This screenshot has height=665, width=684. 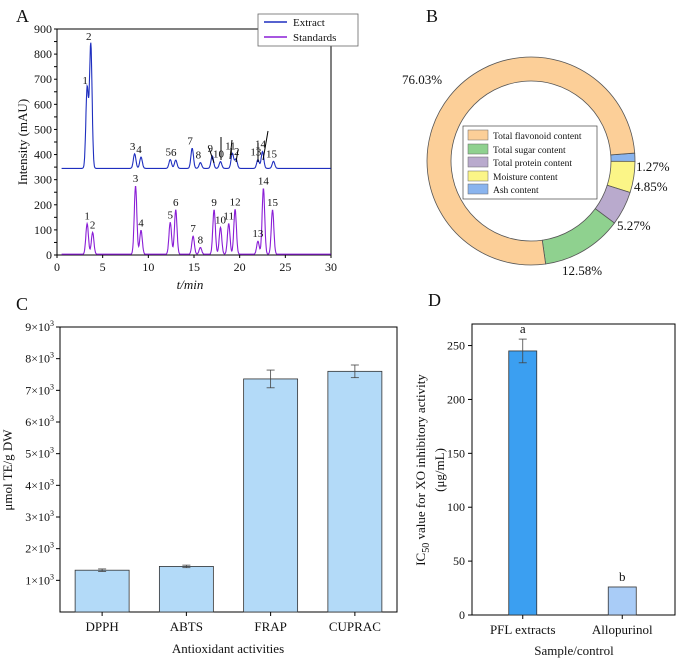 What do you see at coordinates (171, 215) in the screenshot?
I see `peak-label-standards-5: 5` at bounding box center [171, 215].